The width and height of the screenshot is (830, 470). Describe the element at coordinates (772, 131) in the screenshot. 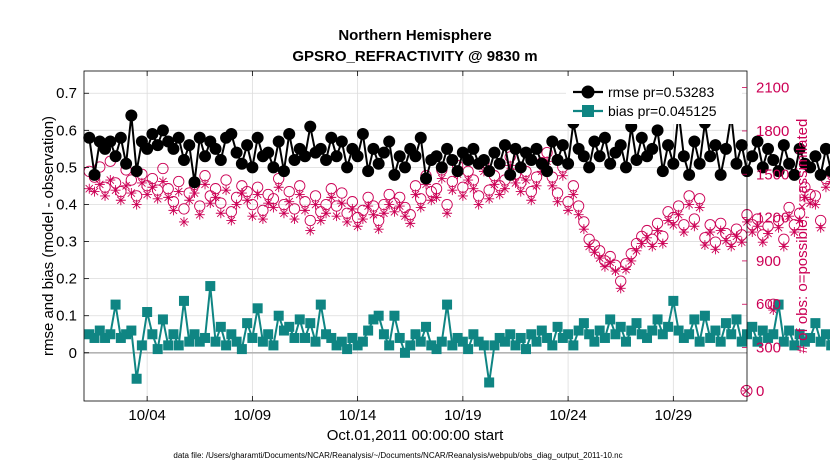

I see `y-right-tick-label: 1800` at that location.